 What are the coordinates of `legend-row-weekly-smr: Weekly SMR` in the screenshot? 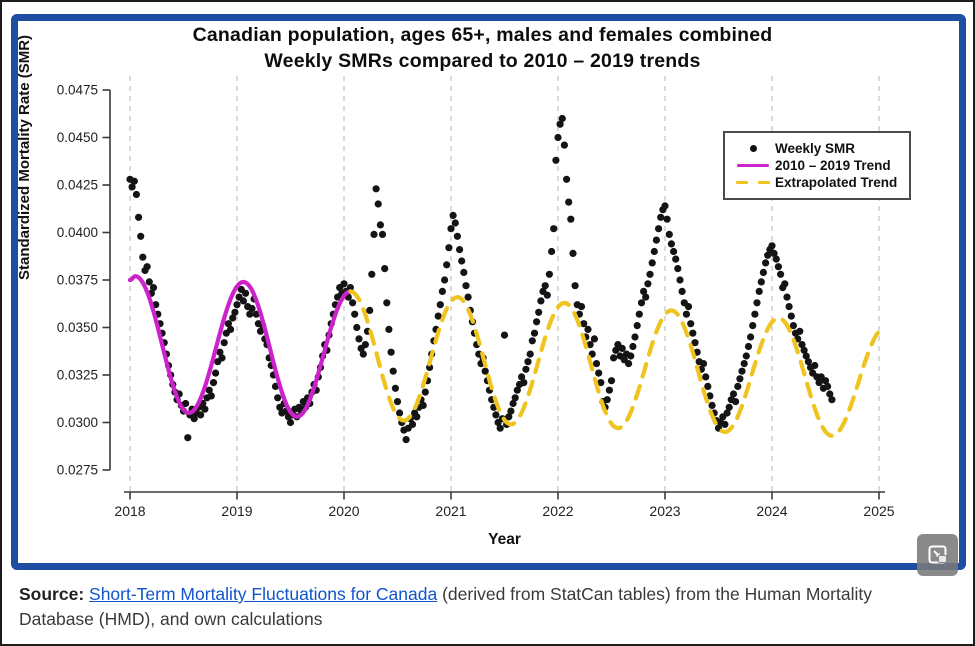 It's located at (817, 148).